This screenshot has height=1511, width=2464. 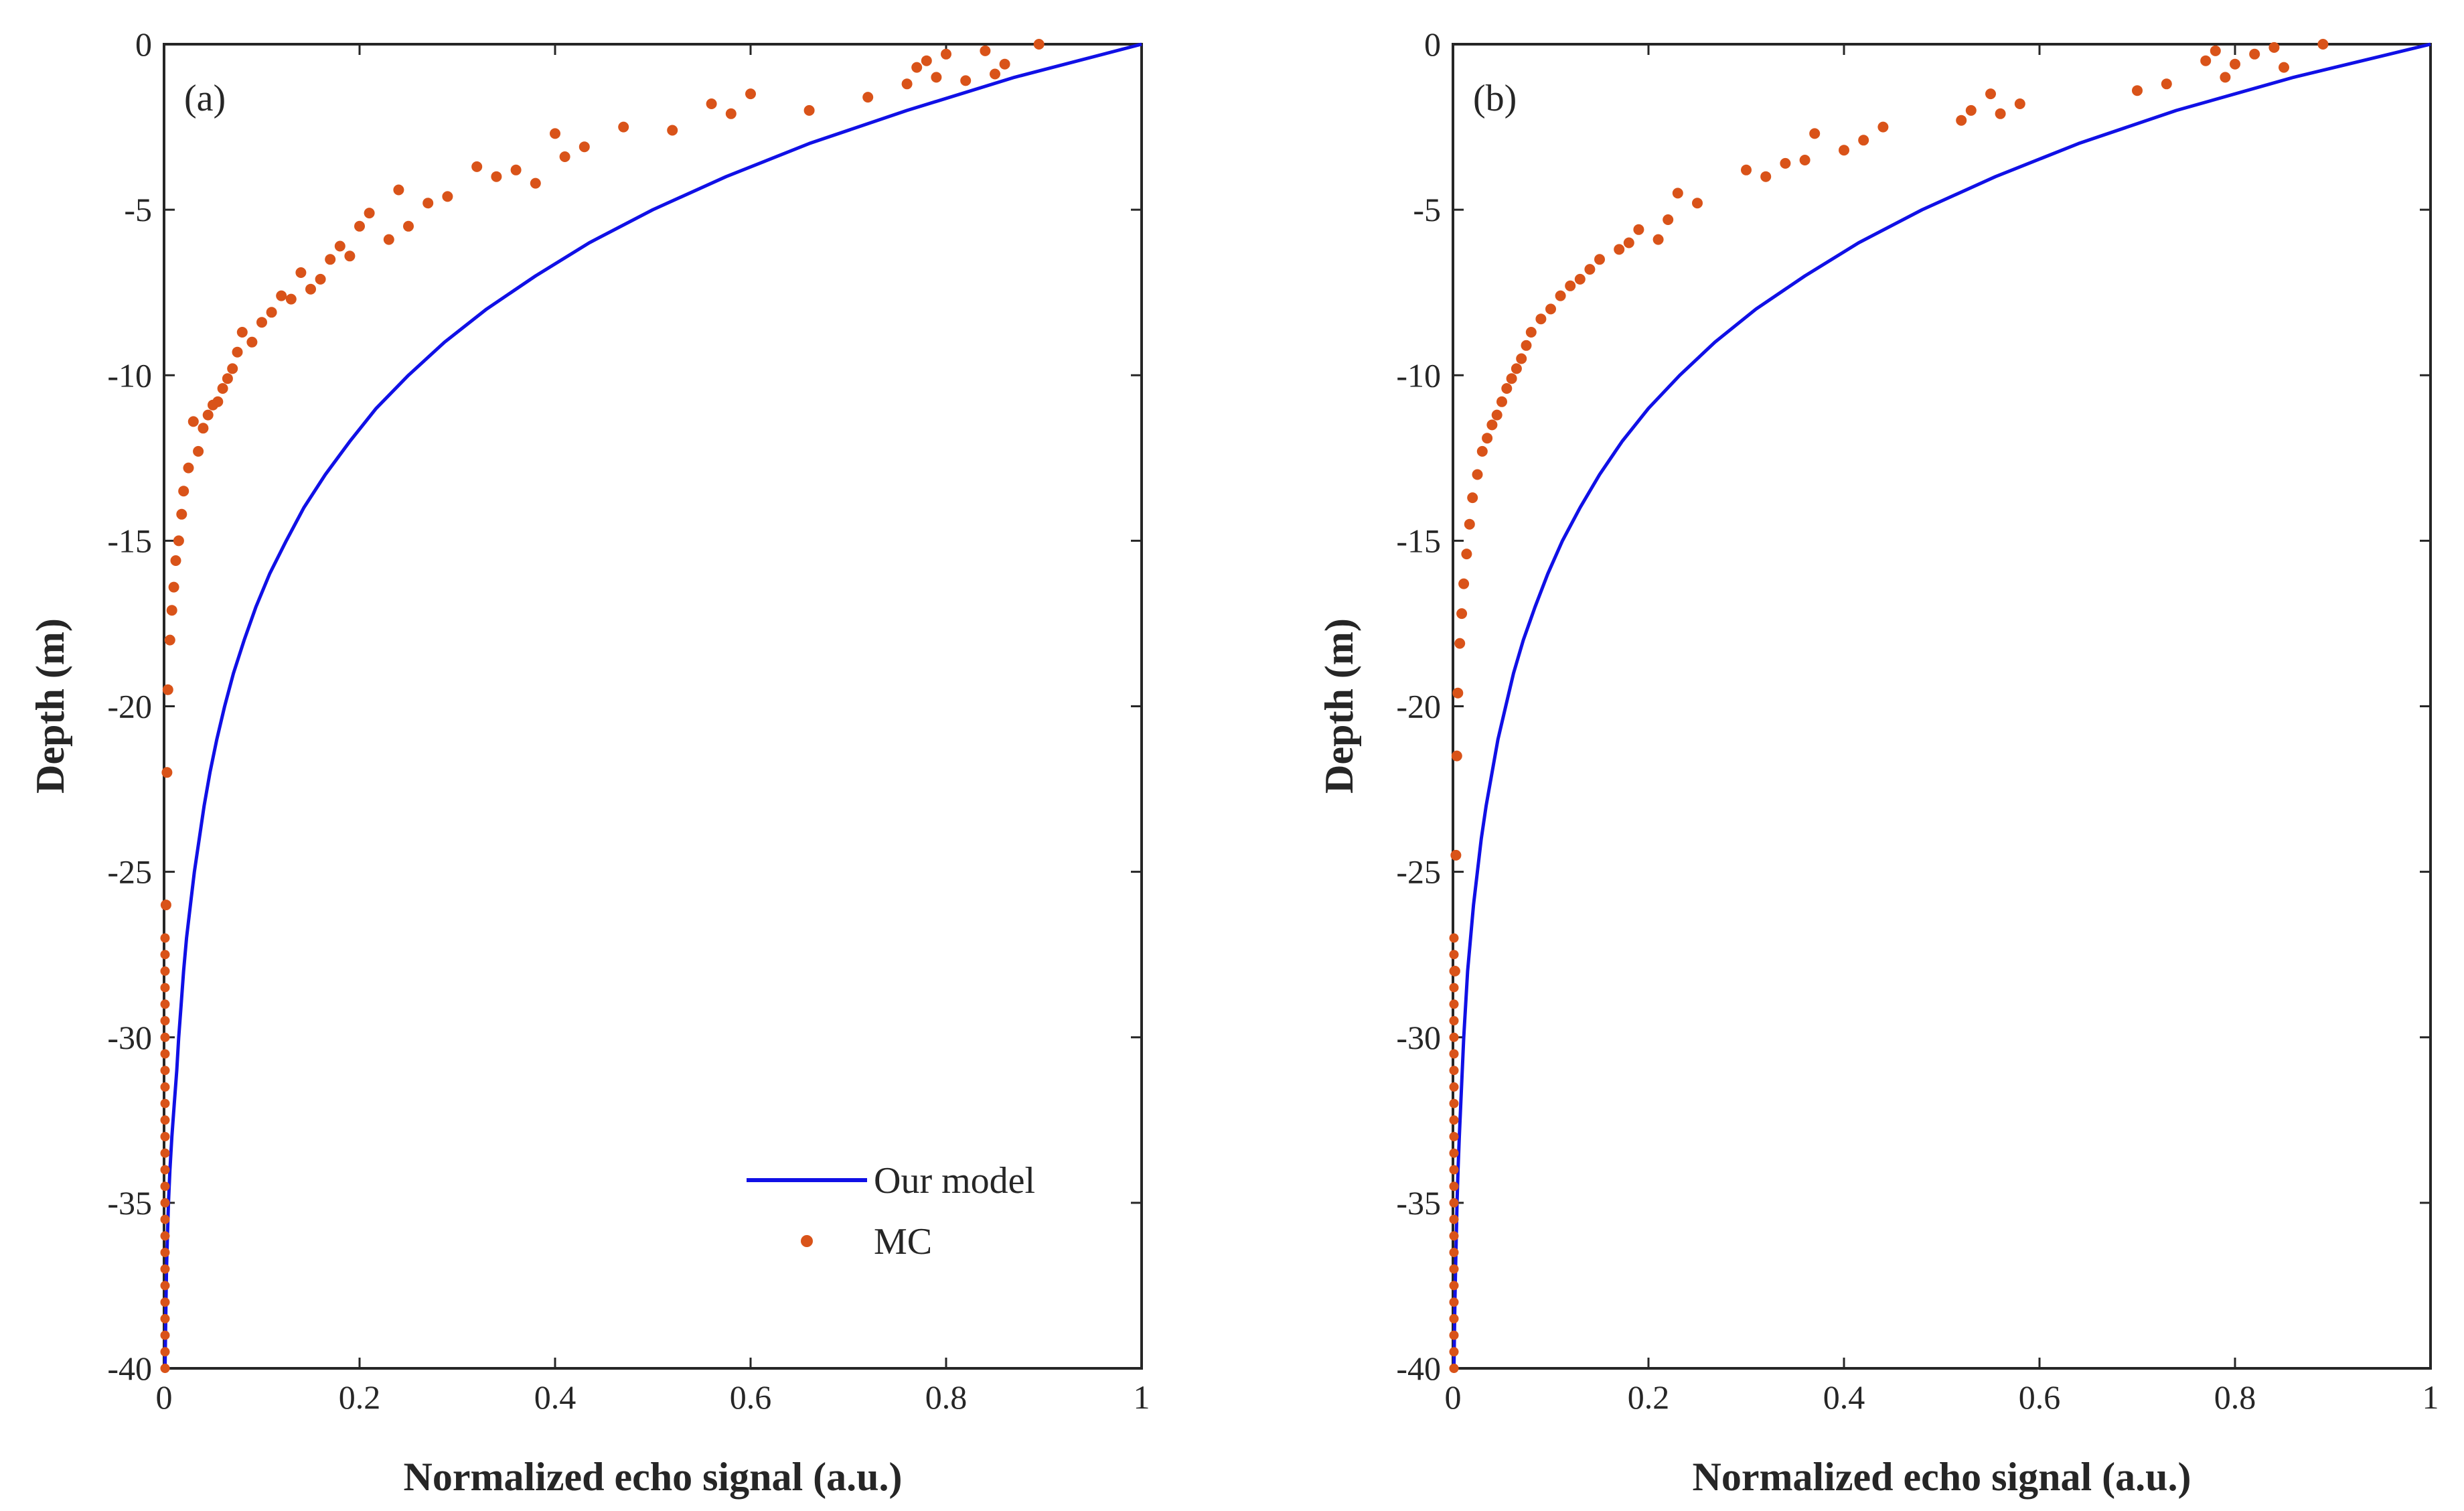 What do you see at coordinates (1418, 707) in the screenshot?
I see `y-tick-label: -20` at bounding box center [1418, 707].